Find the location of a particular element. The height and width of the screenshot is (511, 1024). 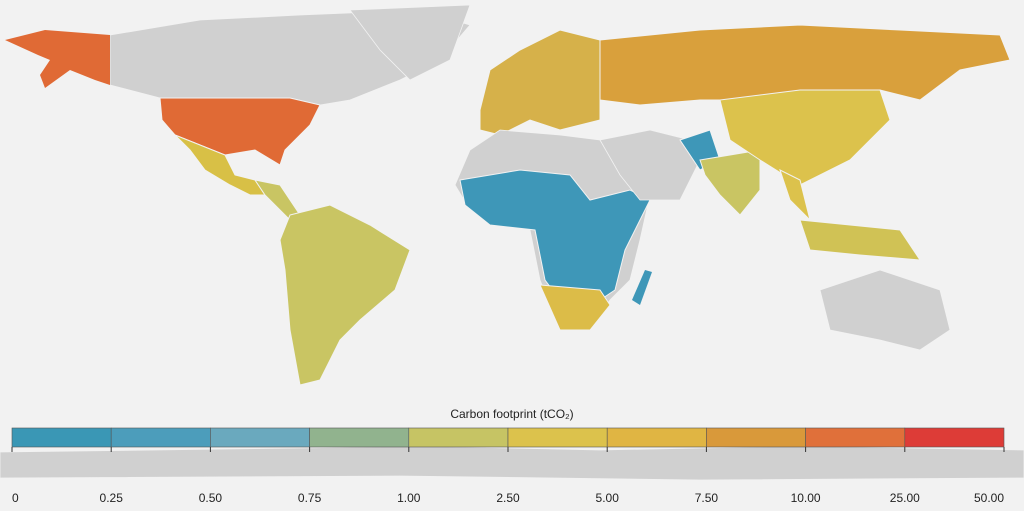

legend-tick-label: 2.50 is located at coordinates (508, 498).